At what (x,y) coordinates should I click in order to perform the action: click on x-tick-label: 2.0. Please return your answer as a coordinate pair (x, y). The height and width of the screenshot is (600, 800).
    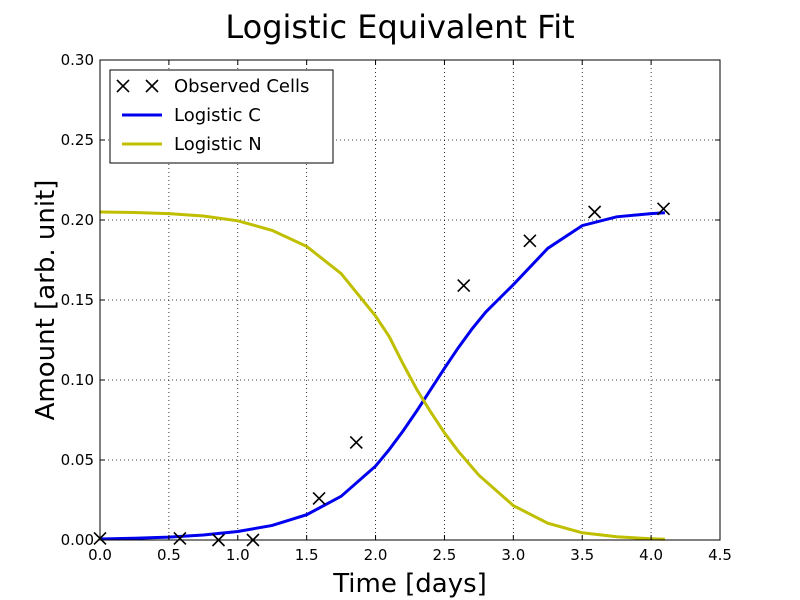
    Looking at the image, I should click on (376, 555).